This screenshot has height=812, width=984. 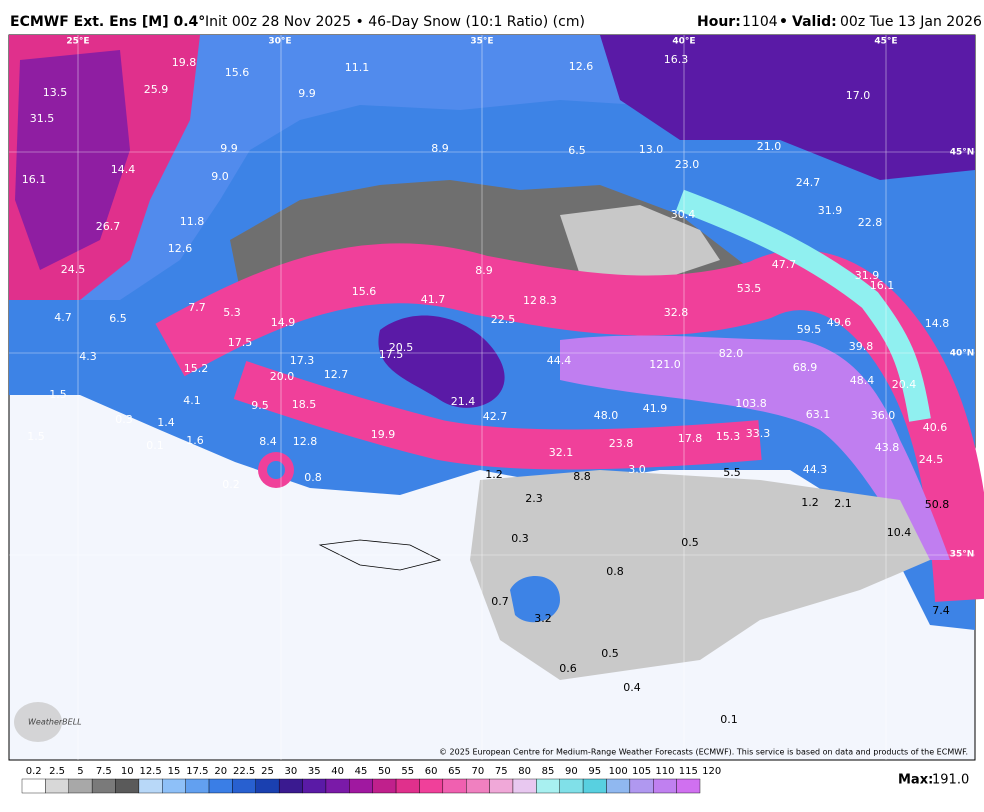 I want to click on map-value-label: 26.7, so click(x=108, y=226).